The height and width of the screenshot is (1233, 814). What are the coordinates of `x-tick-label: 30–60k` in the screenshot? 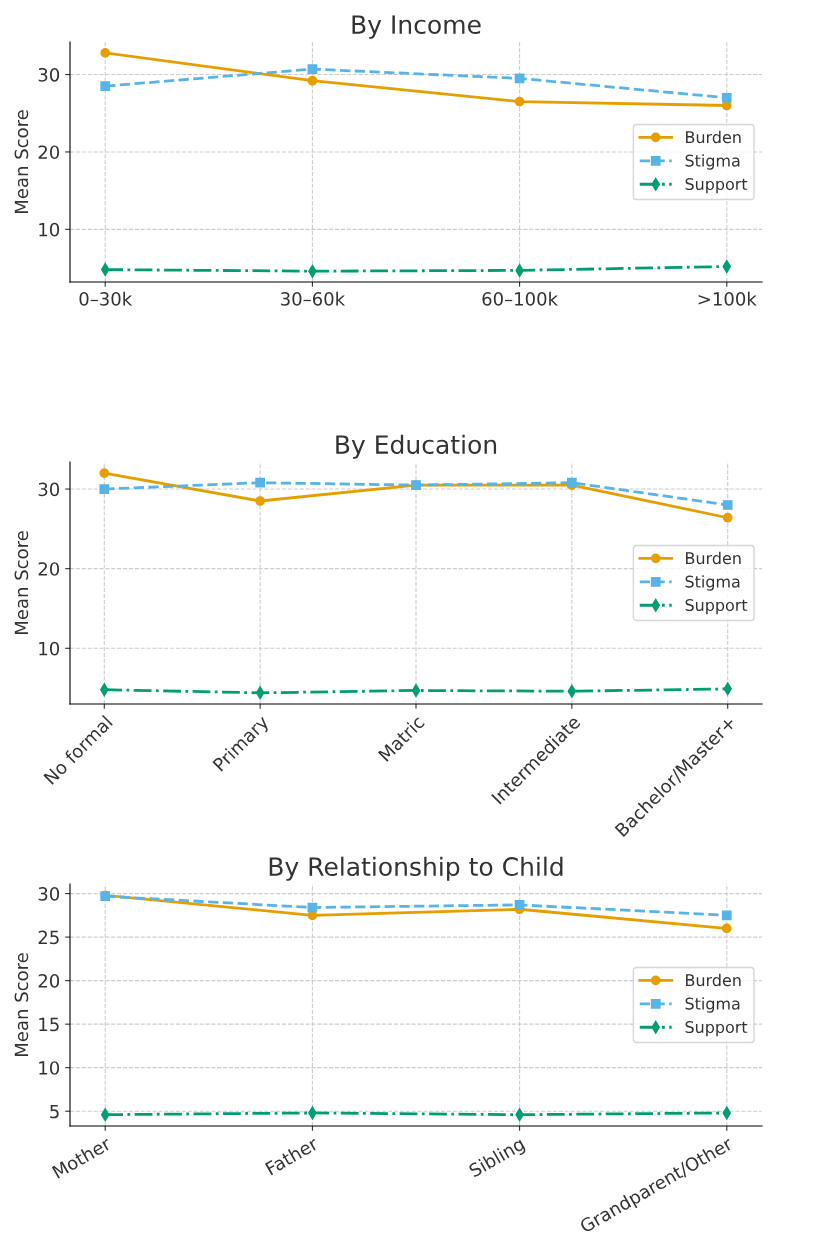 It's located at (313, 298).